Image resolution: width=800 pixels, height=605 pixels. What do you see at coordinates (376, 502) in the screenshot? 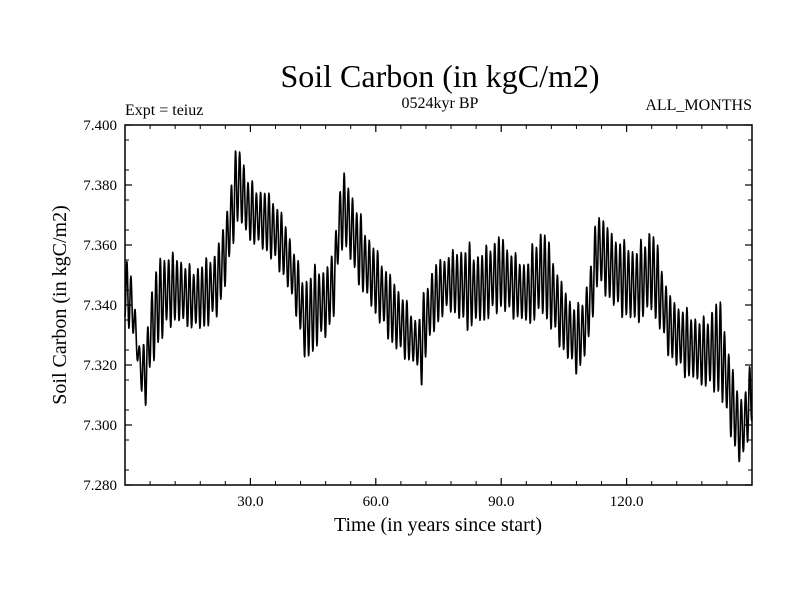
I see `x-tick-label: 60.0` at bounding box center [376, 502].